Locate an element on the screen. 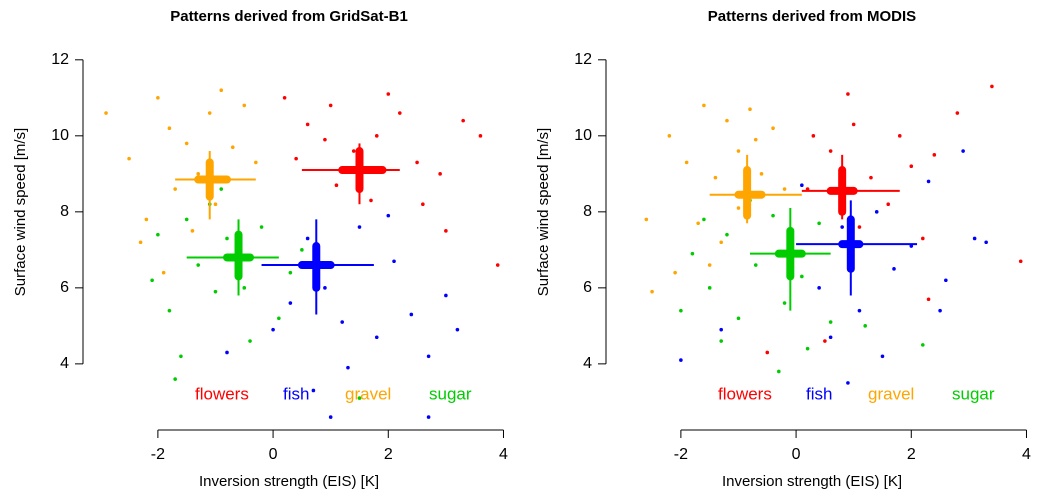 This screenshot has width=1039, height=498. x-axis-label: Inversion strength (EIS) [K] is located at coordinates (289, 481).